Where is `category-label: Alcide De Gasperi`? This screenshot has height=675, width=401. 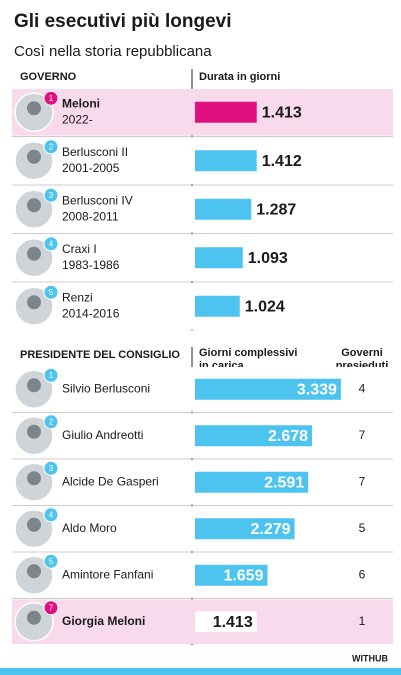
category-label: Alcide De Gasperi is located at coordinates (110, 481).